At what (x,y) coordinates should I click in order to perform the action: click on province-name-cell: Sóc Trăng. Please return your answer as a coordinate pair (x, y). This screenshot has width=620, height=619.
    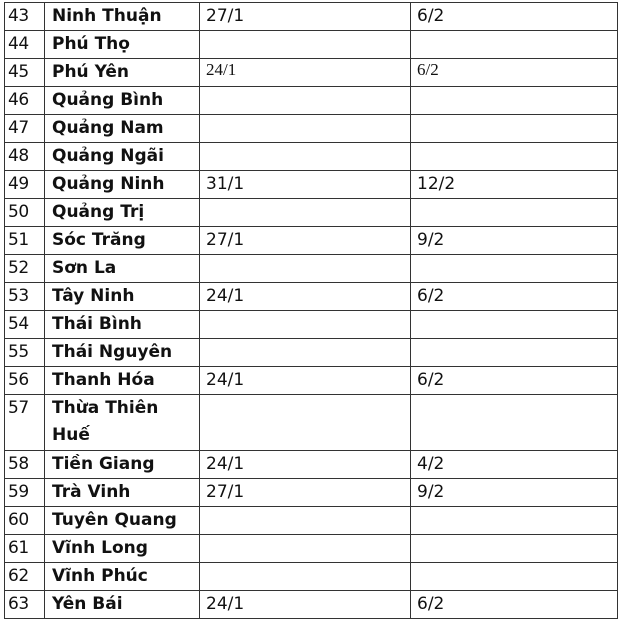
    Looking at the image, I should click on (122, 240).